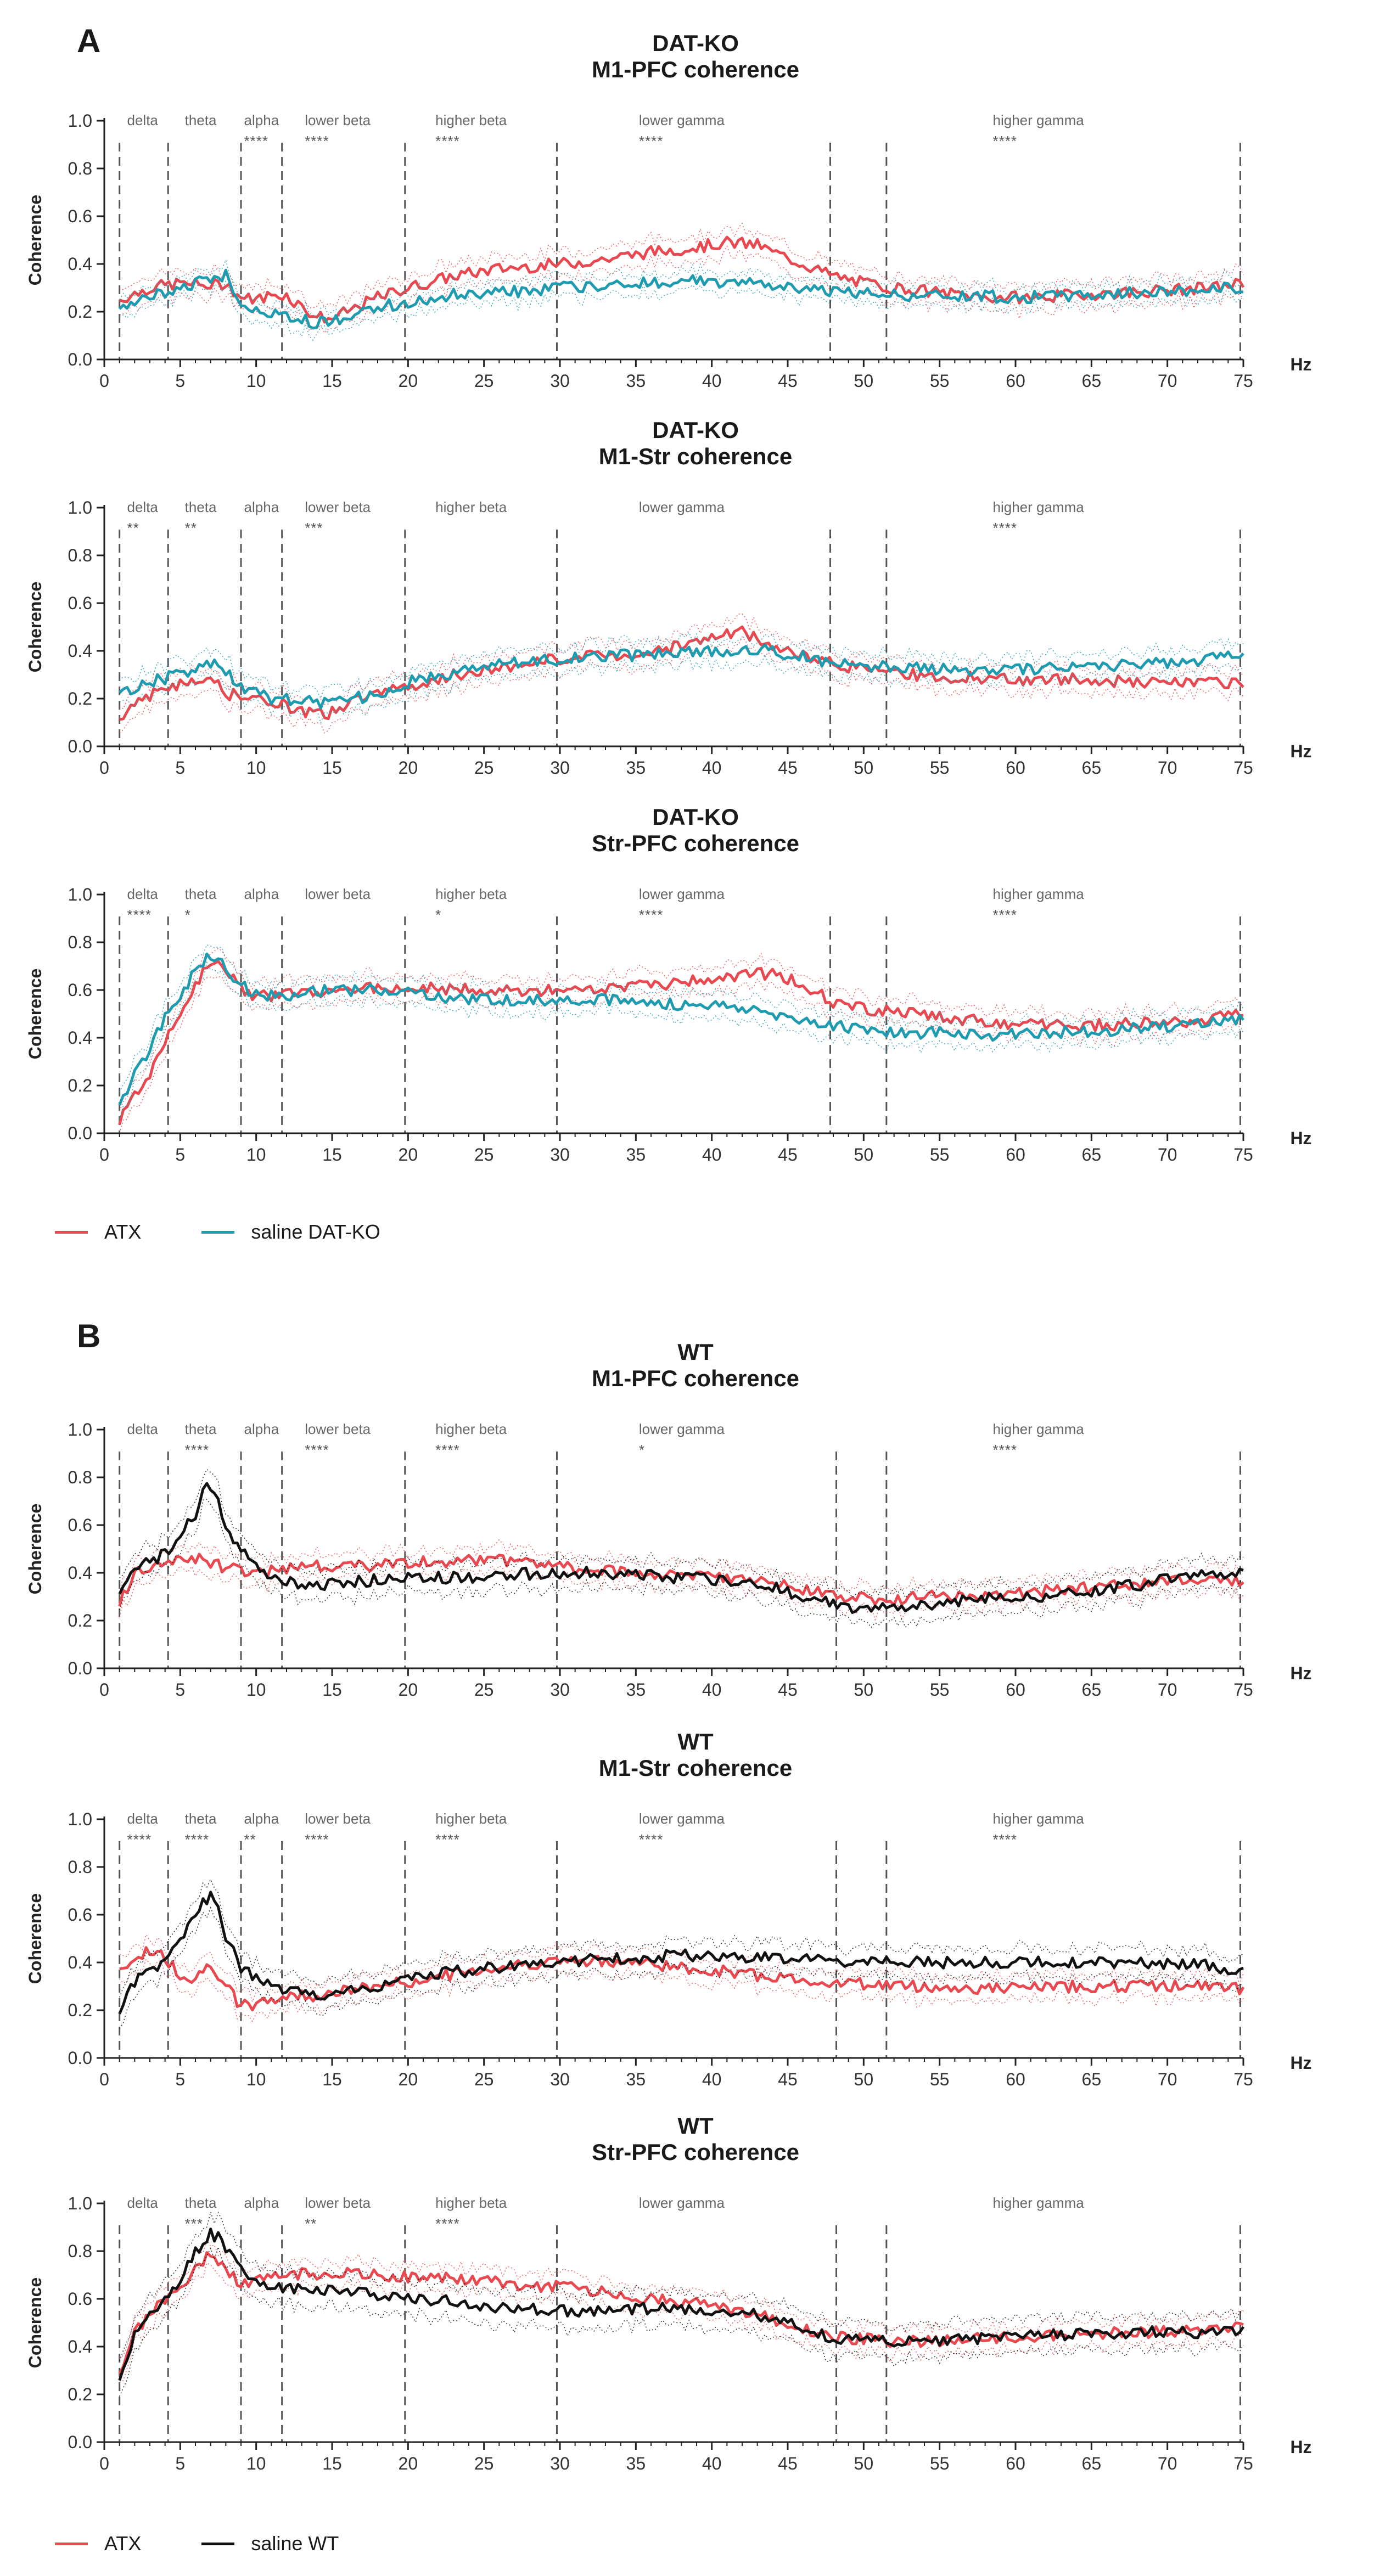 This screenshot has height=2576, width=1391. Describe the element at coordinates (314, 528) in the screenshot. I see `significance-label: ***` at that location.